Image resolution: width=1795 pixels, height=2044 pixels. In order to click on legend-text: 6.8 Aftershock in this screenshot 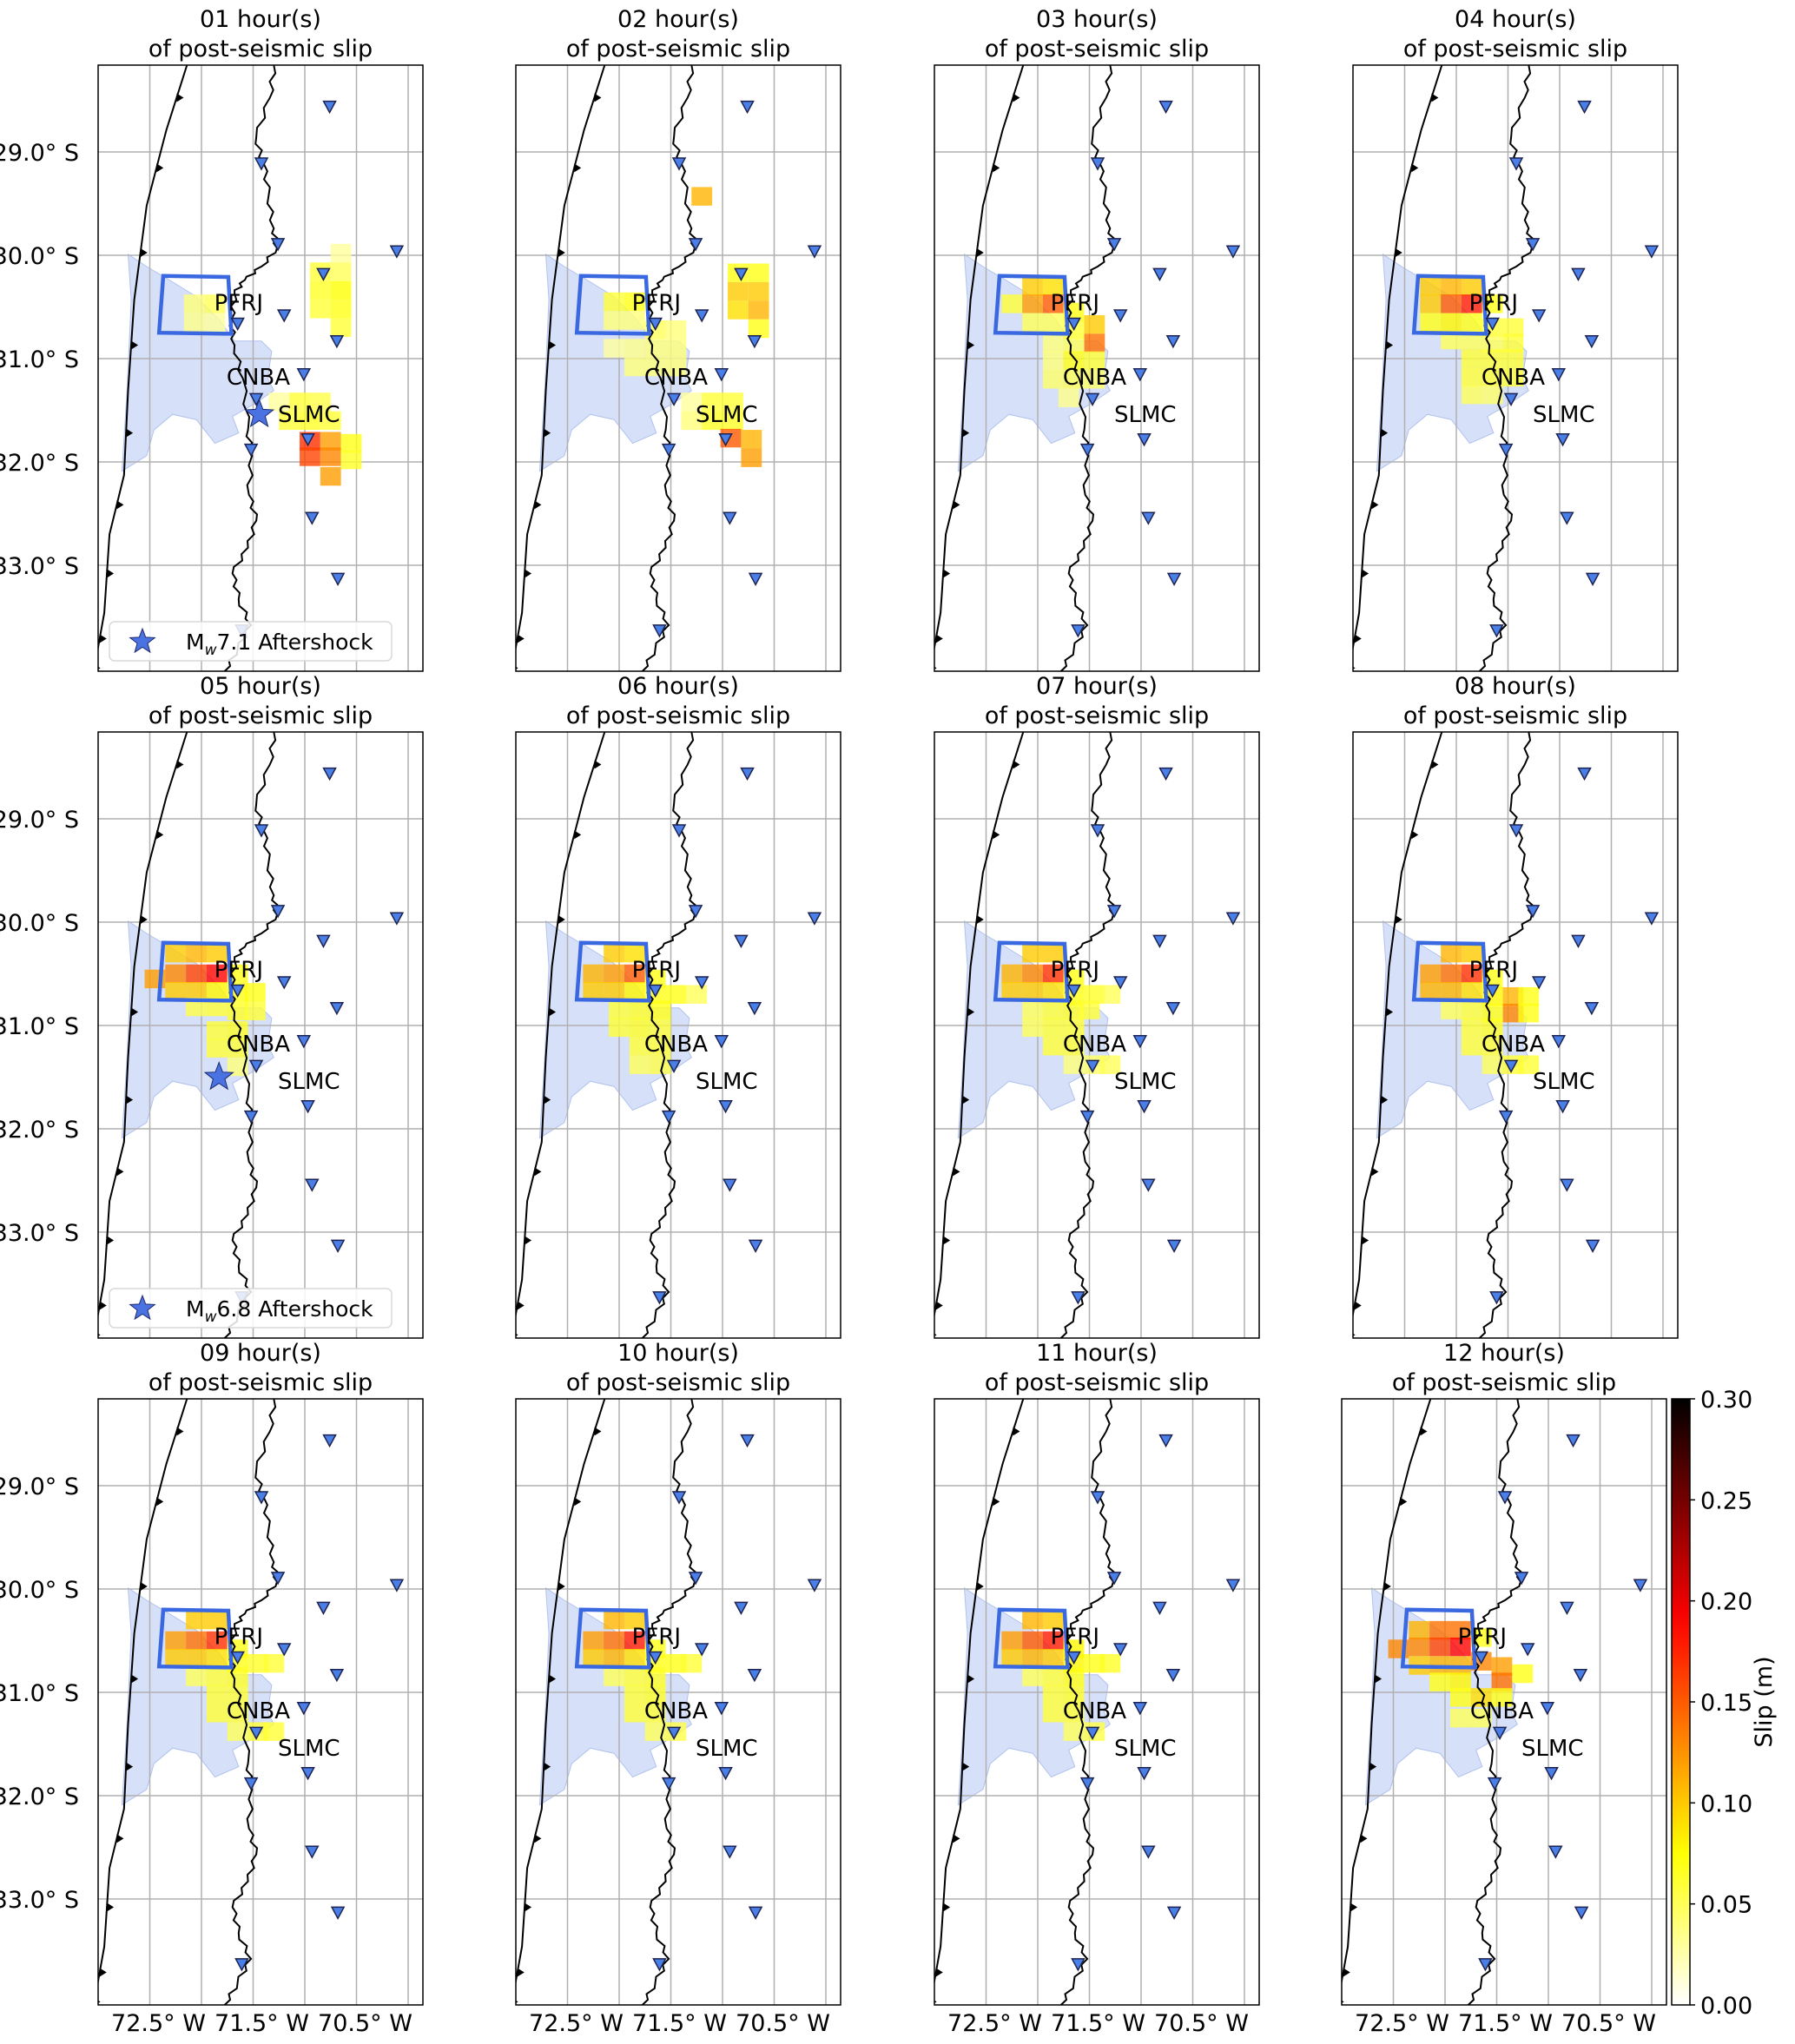, I will do `click(294, 1309)`.